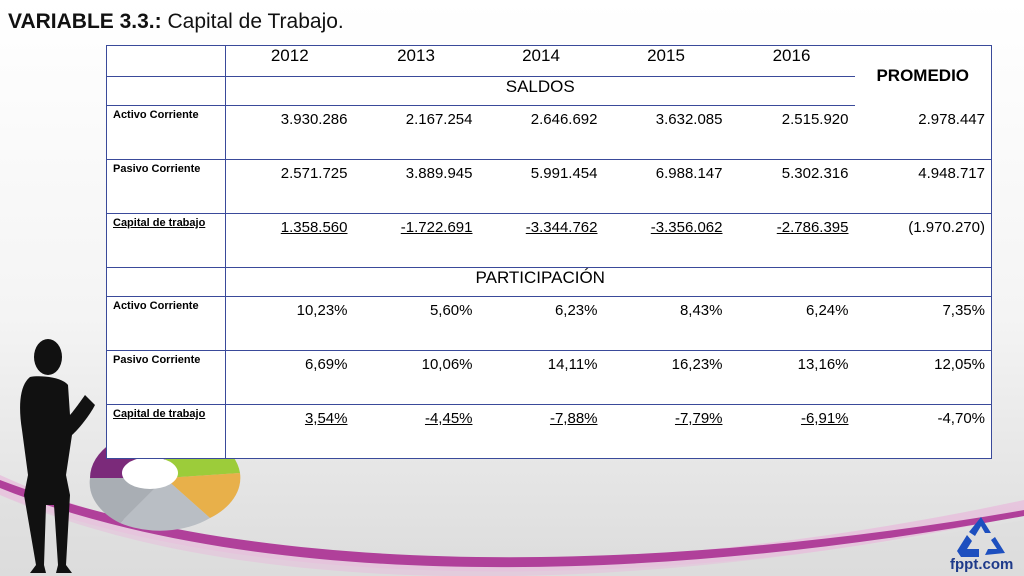 The height and width of the screenshot is (576, 1024). I want to click on cell-value: -7,79%, so click(698, 418).